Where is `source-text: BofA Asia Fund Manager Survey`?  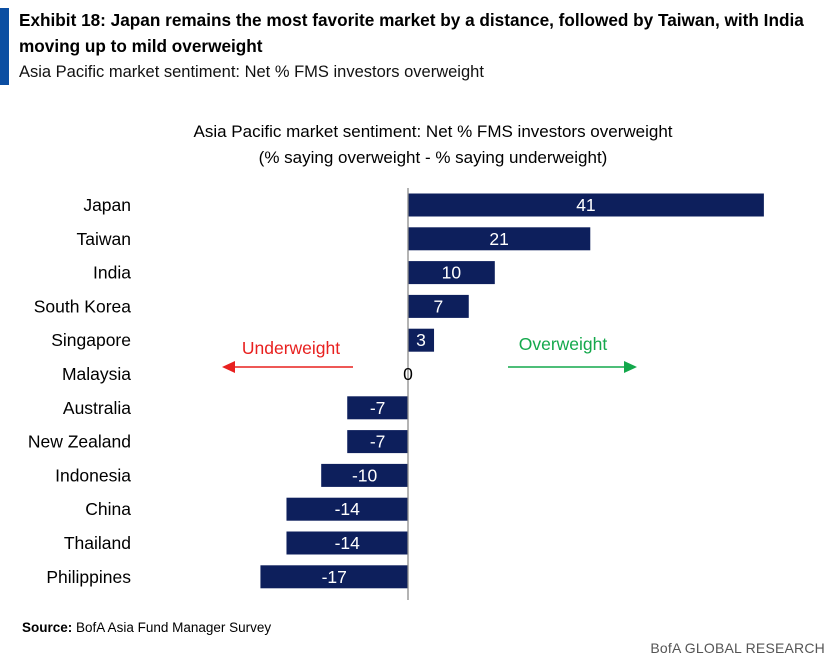 source-text: BofA Asia Fund Manager Survey is located at coordinates (174, 627).